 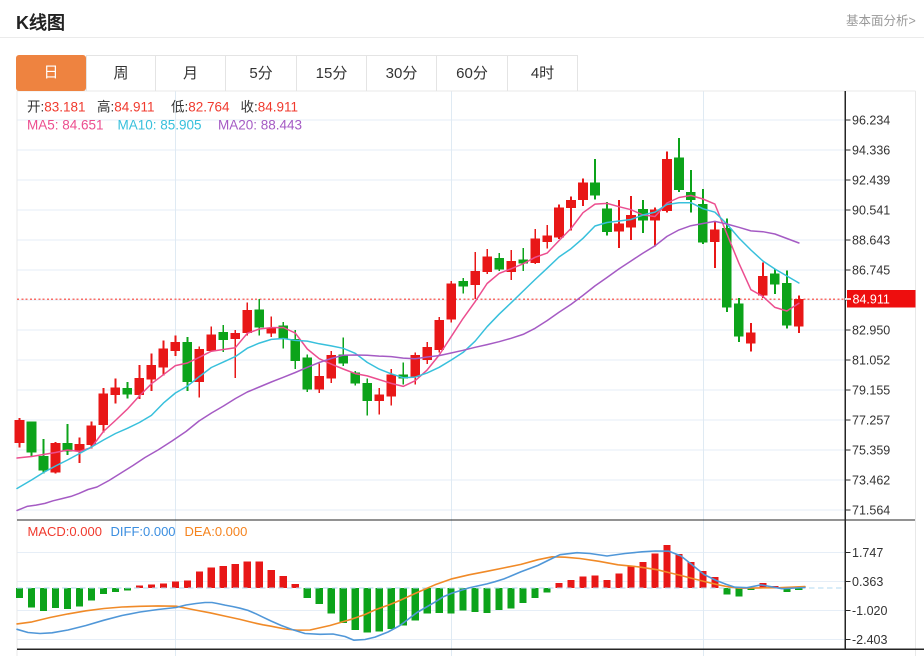 What do you see at coordinates (871, 421) in the screenshot?
I see `svg-text: 77.257` at bounding box center [871, 421].